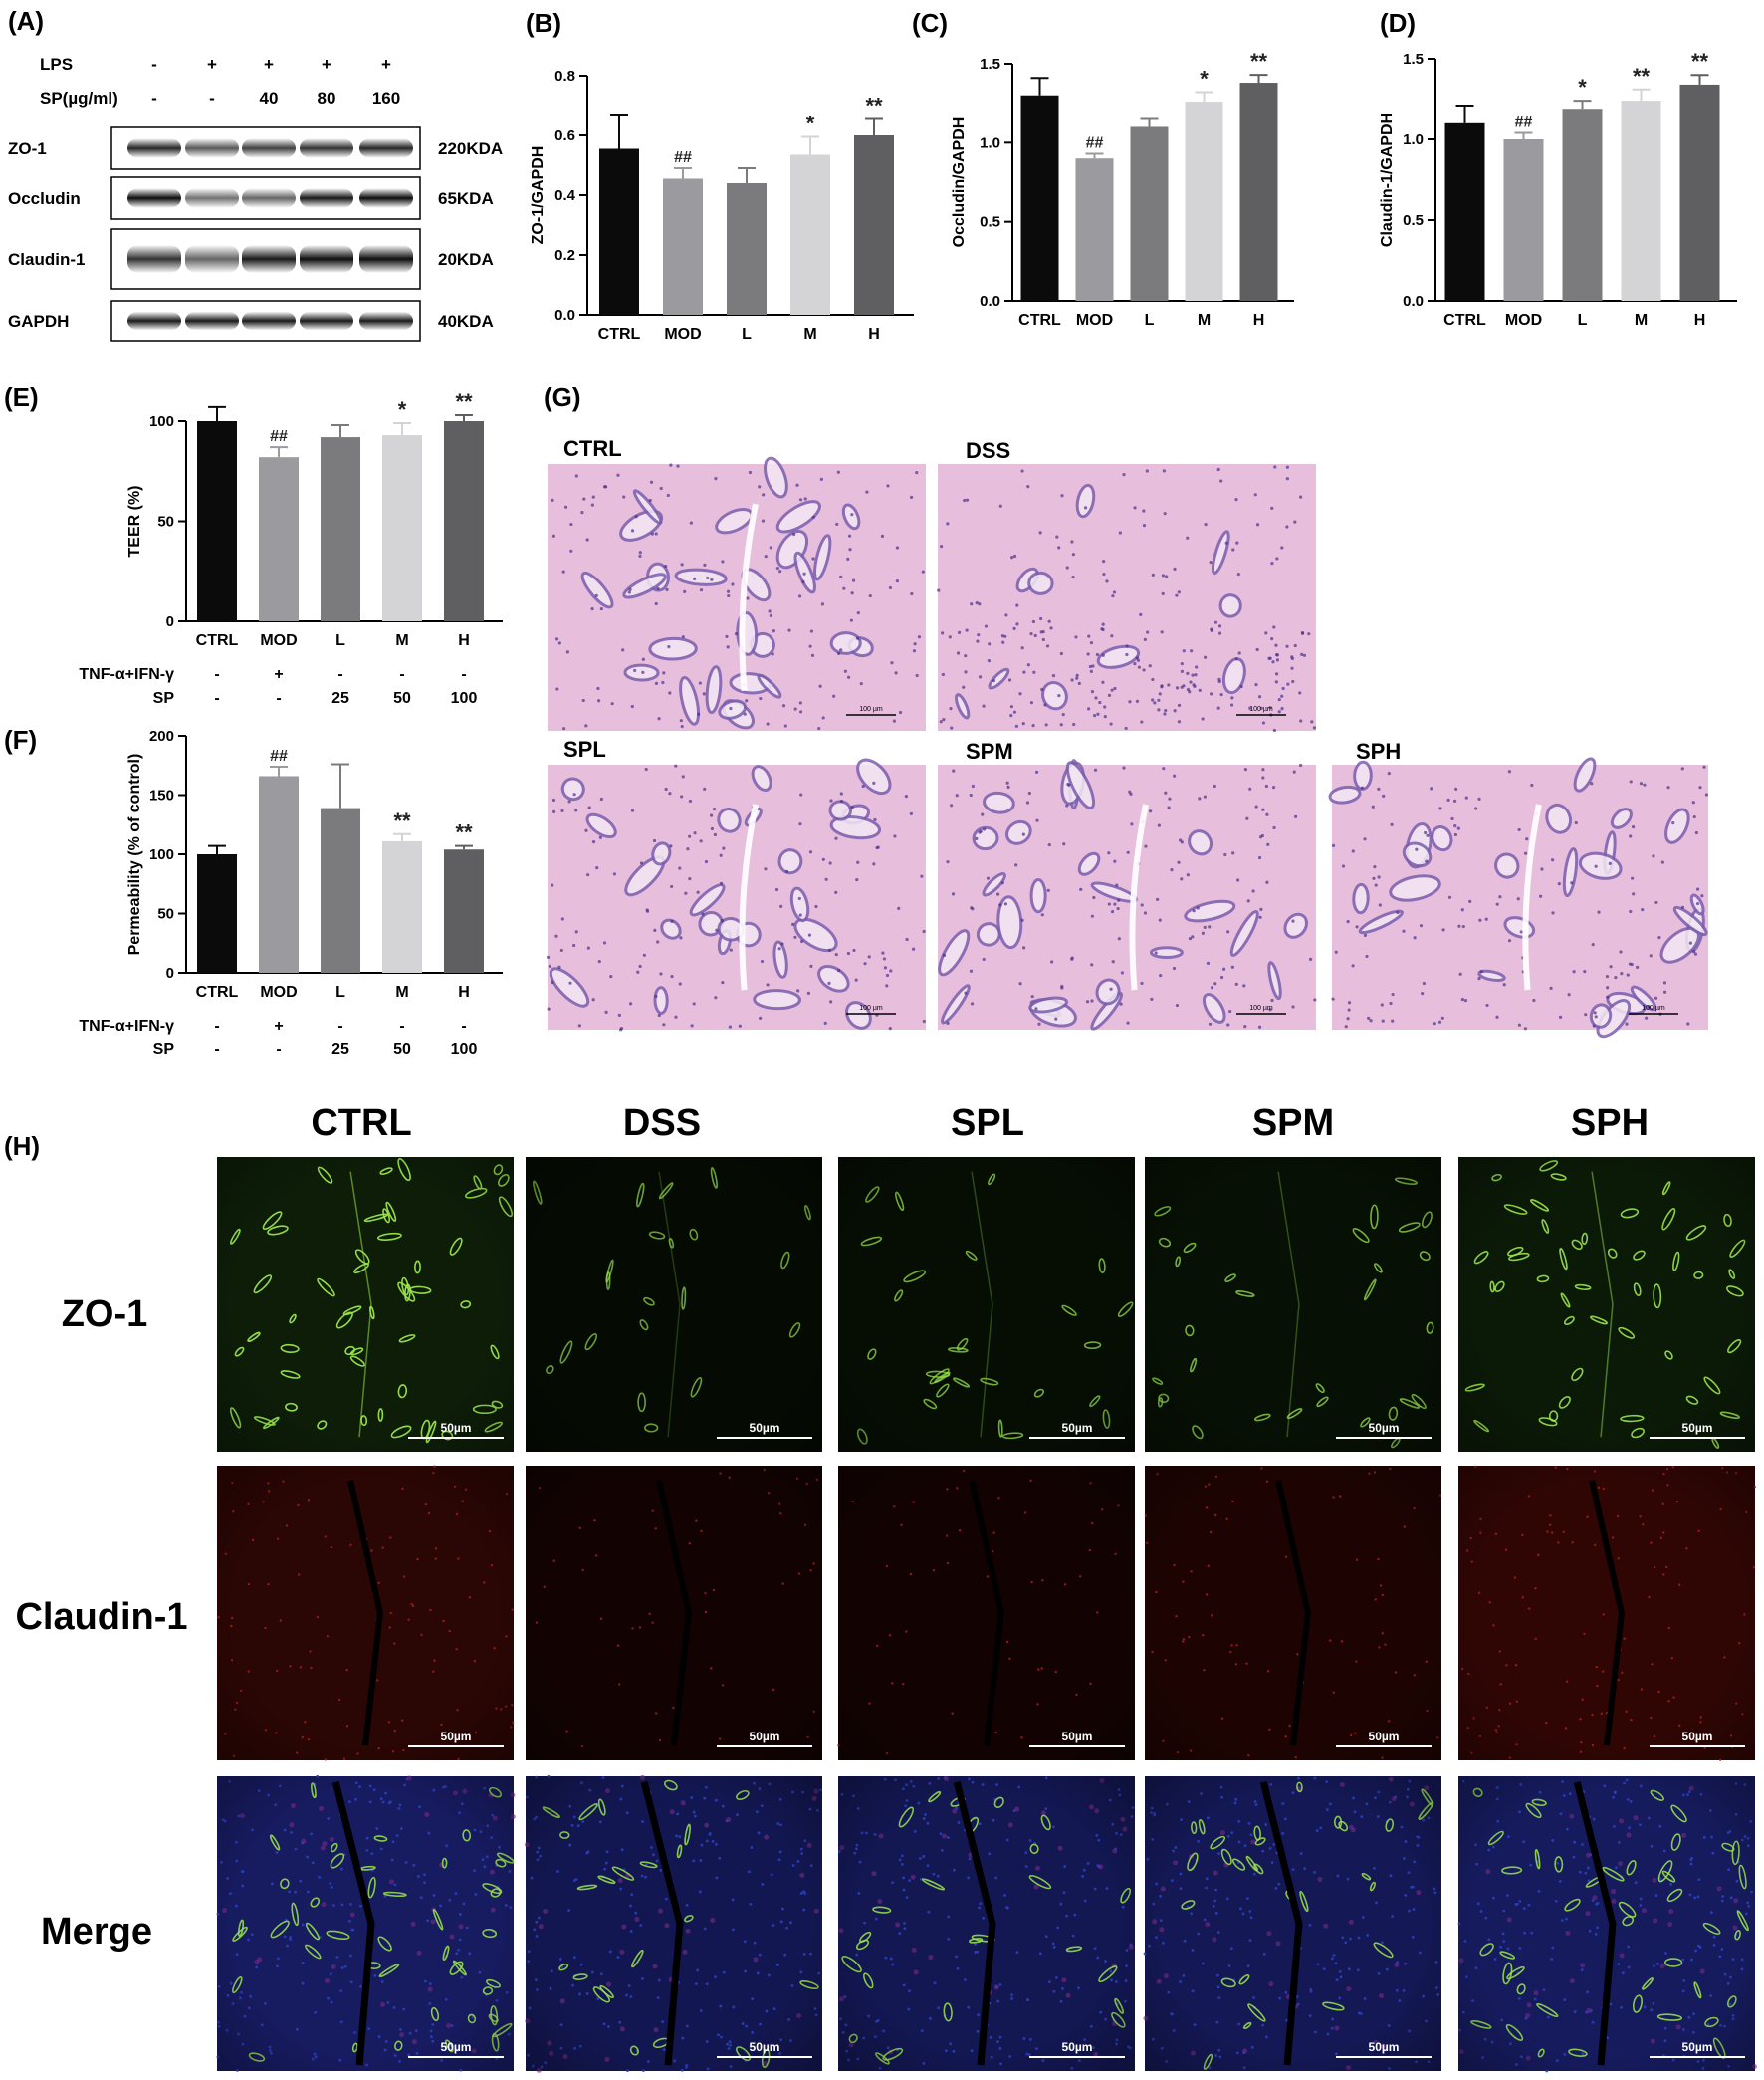 The image size is (1764, 2080). Describe the element at coordinates (1641, 321) in the screenshot. I see `x-tick-label: M` at that location.